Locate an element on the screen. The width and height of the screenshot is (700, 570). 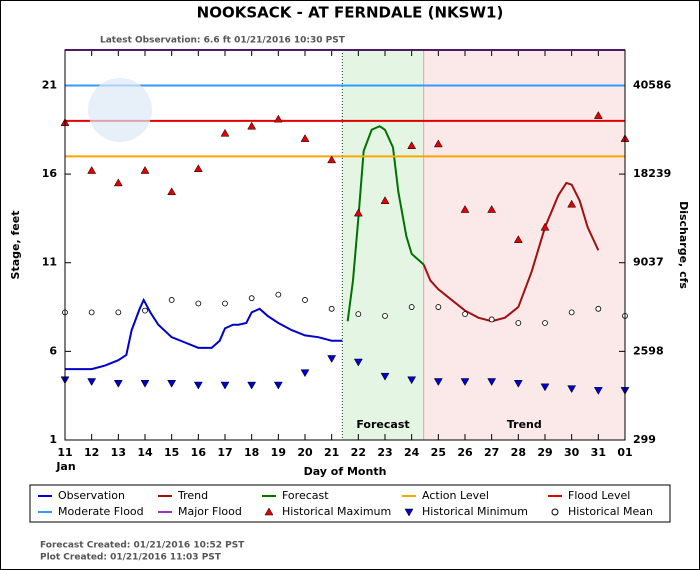
y2-tick-label: 9037 is located at coordinates (648, 262).